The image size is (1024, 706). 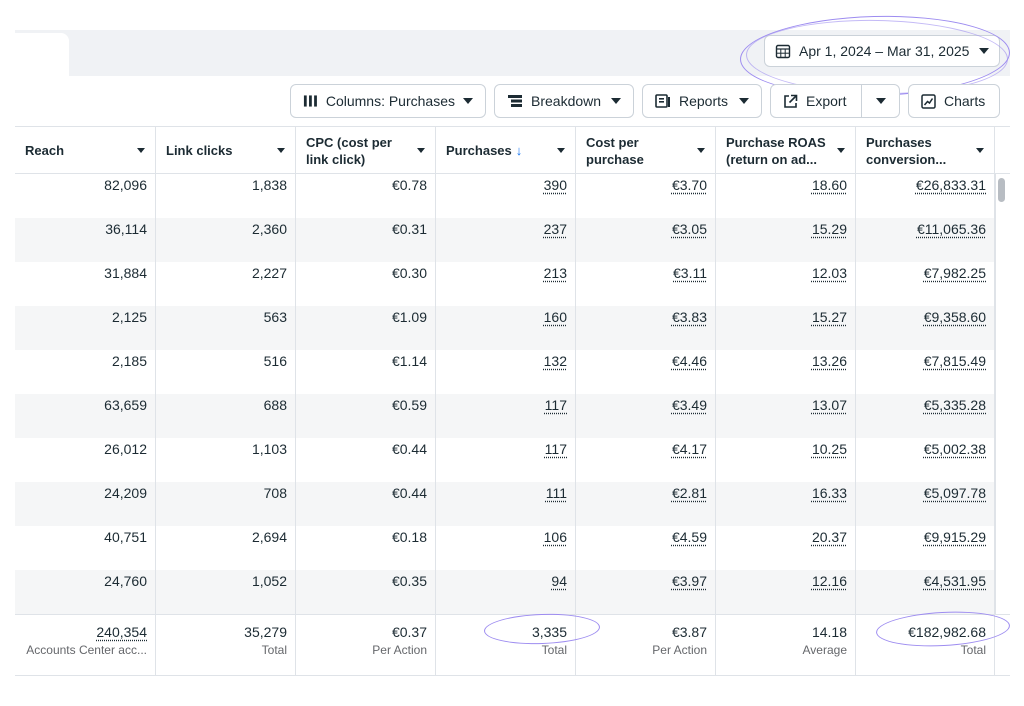 What do you see at coordinates (366, 416) in the screenshot?
I see `cell-cpc: €0.59` at bounding box center [366, 416].